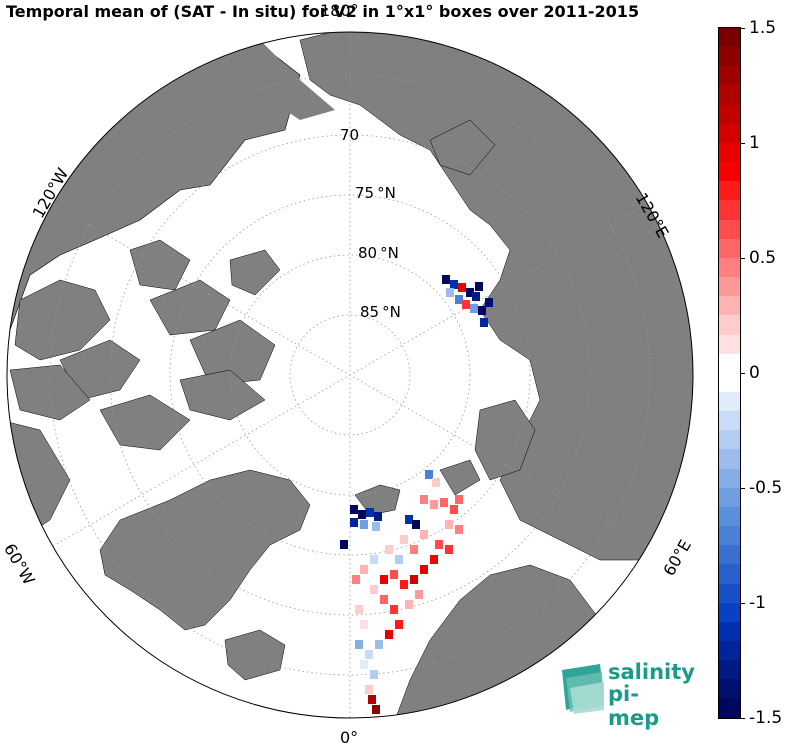  Describe the element at coordinates (378, 253) in the screenshot. I see `lat-label-80: 80 °N` at that location.